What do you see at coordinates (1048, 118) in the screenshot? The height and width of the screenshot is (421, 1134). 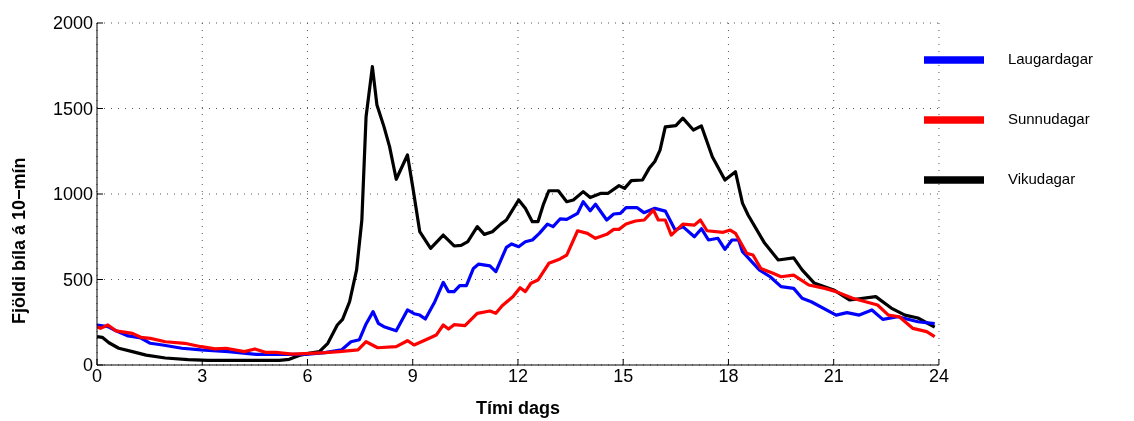 I see `legend-label: Sunnudagar` at bounding box center [1048, 118].